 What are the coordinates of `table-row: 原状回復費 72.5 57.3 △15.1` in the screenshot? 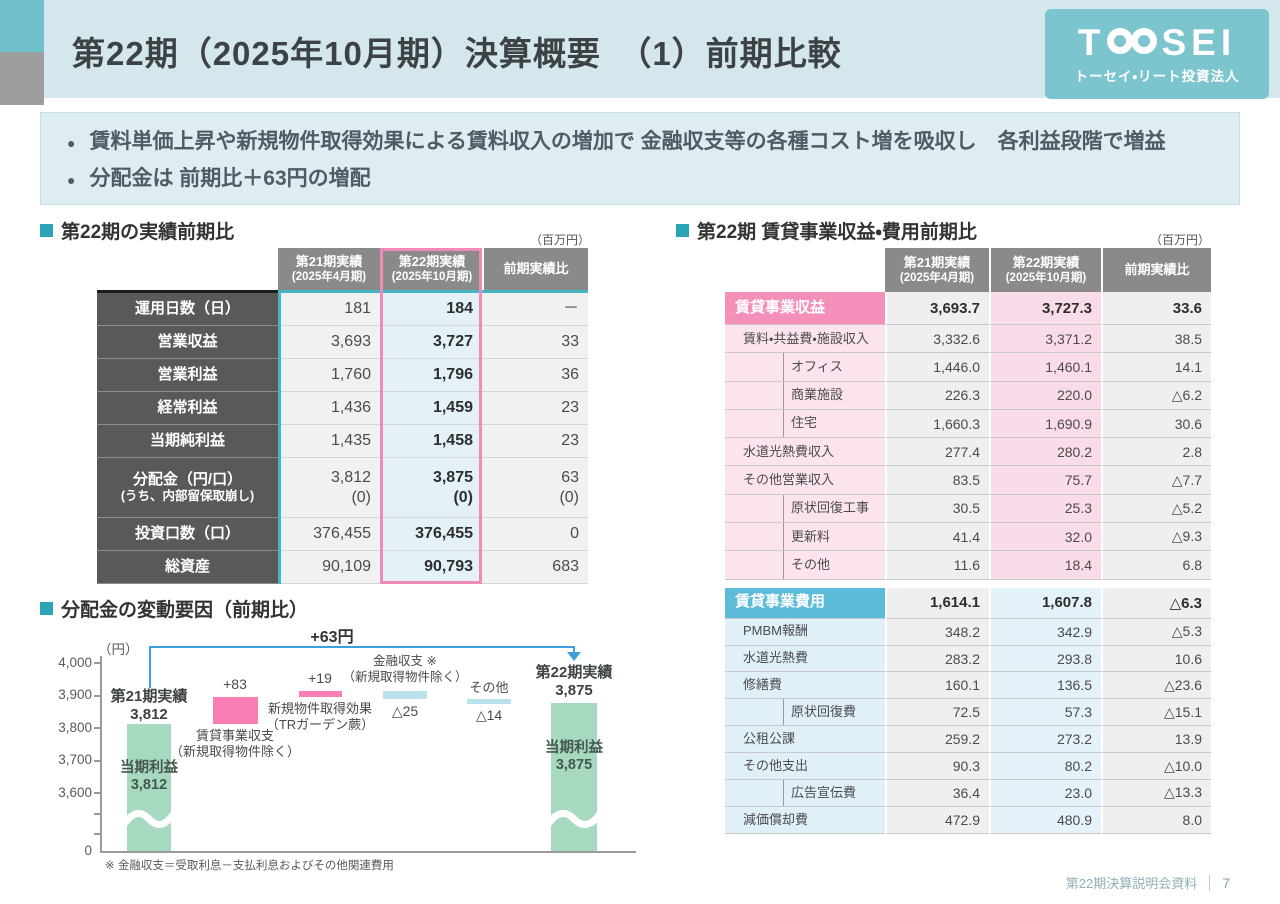 It's located at (968, 713).